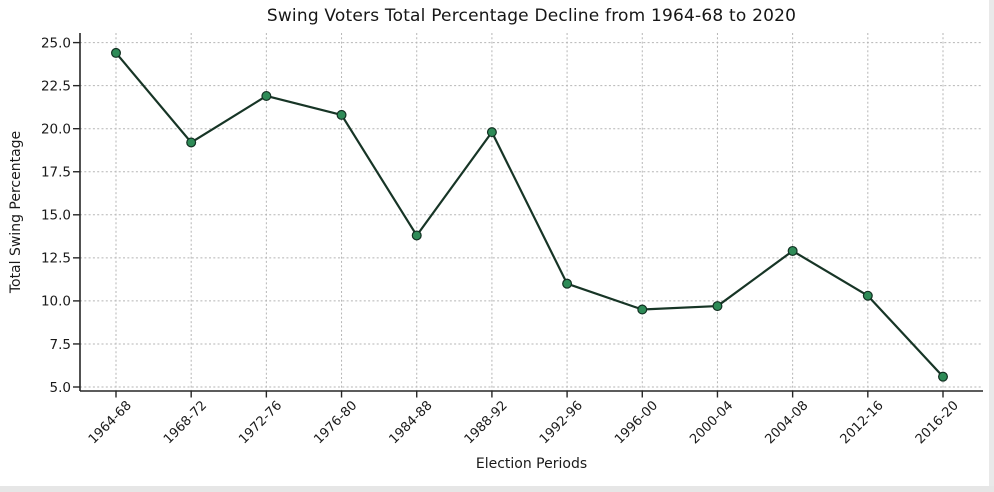 The height and width of the screenshot is (492, 994). What do you see at coordinates (711, 422) in the screenshot?
I see `x-tick-label: 2000-04` at bounding box center [711, 422].